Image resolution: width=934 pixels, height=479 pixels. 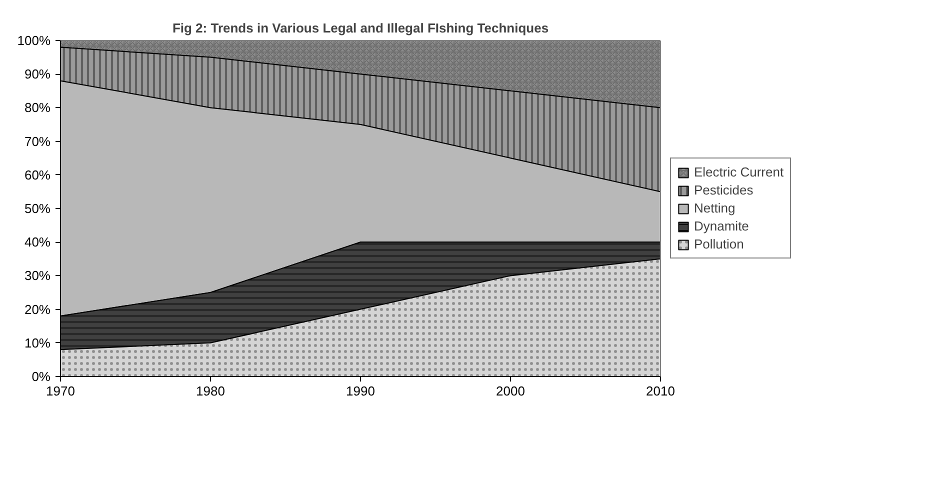 I want to click on y-tick-label: 100%, so click(x=34, y=40).